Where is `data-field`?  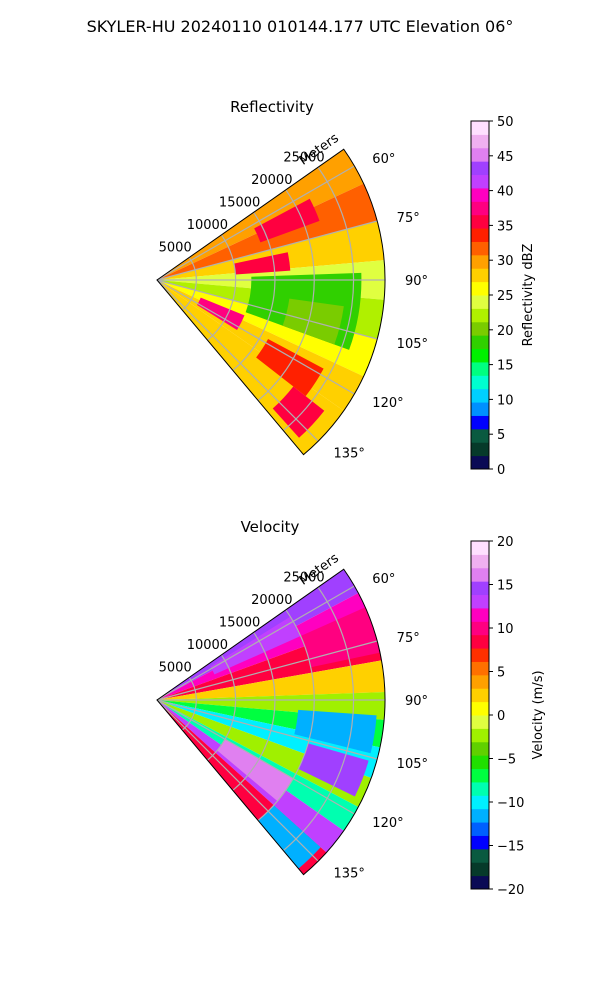 data-field is located at coordinates (271, 722).